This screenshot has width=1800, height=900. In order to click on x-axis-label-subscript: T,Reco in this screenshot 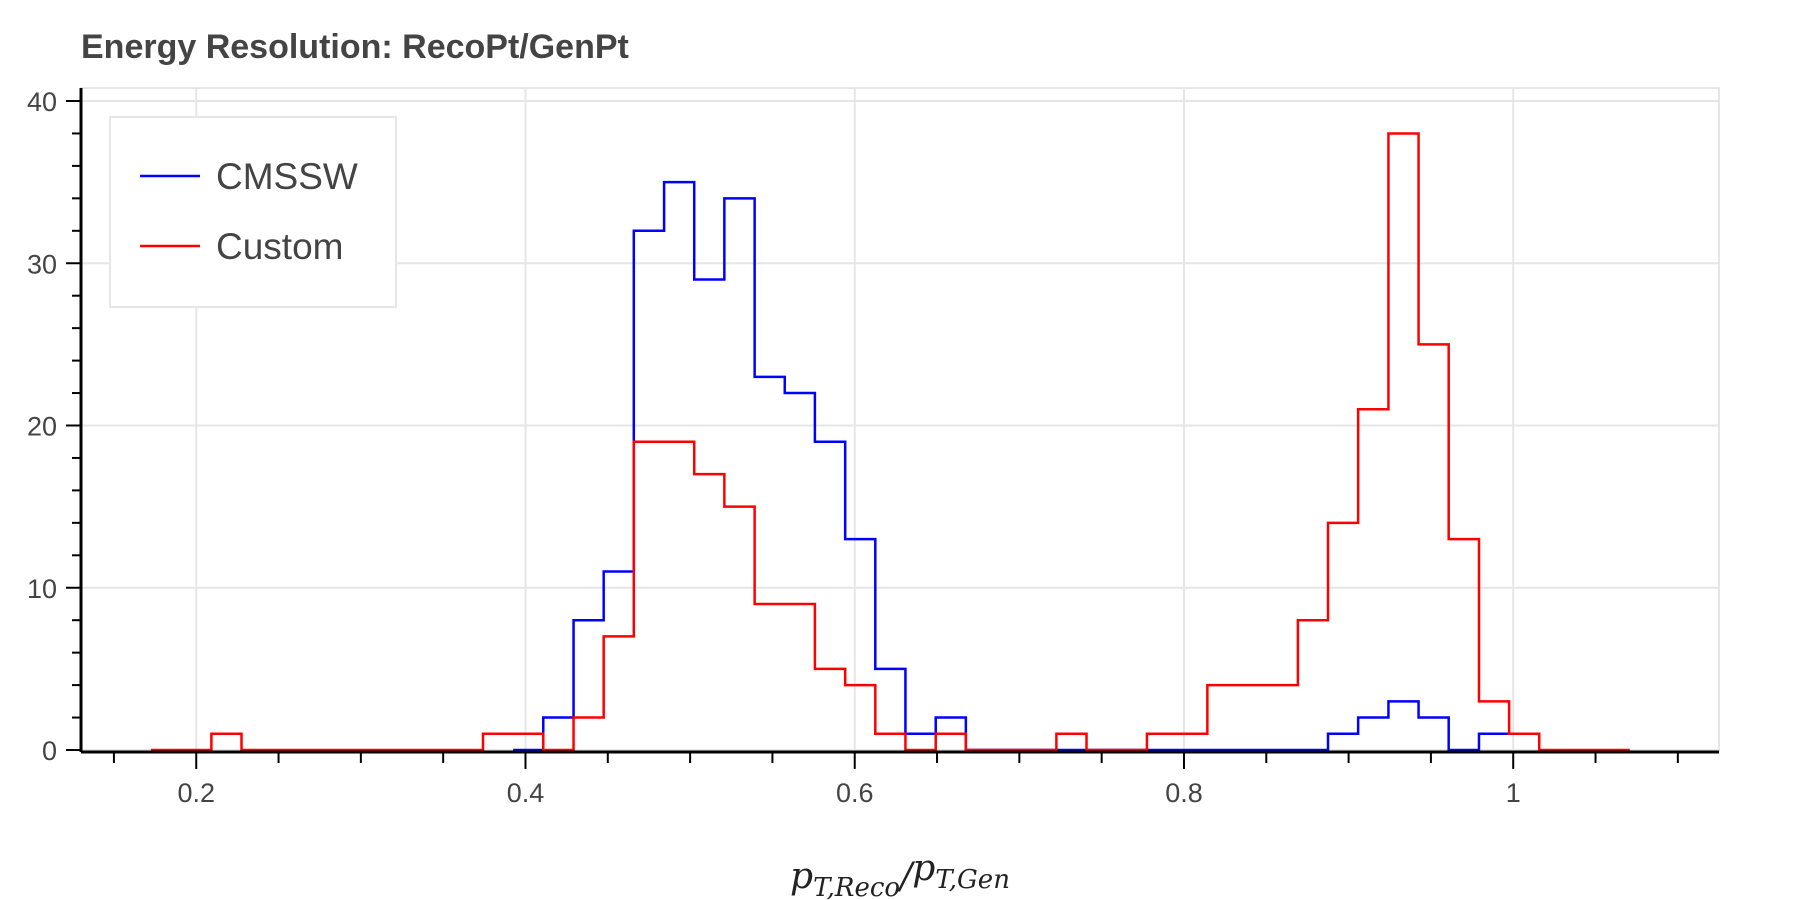, I will do `click(856, 886)`.